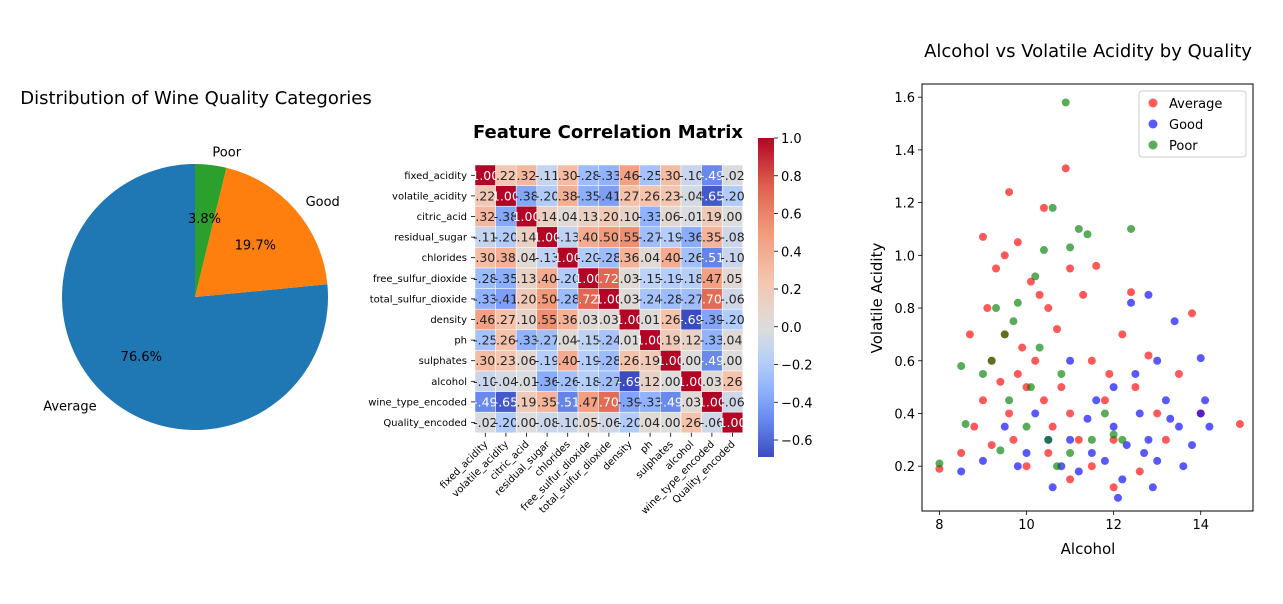  I want to click on heatmap-cell-value: .06, so click(527, 360).